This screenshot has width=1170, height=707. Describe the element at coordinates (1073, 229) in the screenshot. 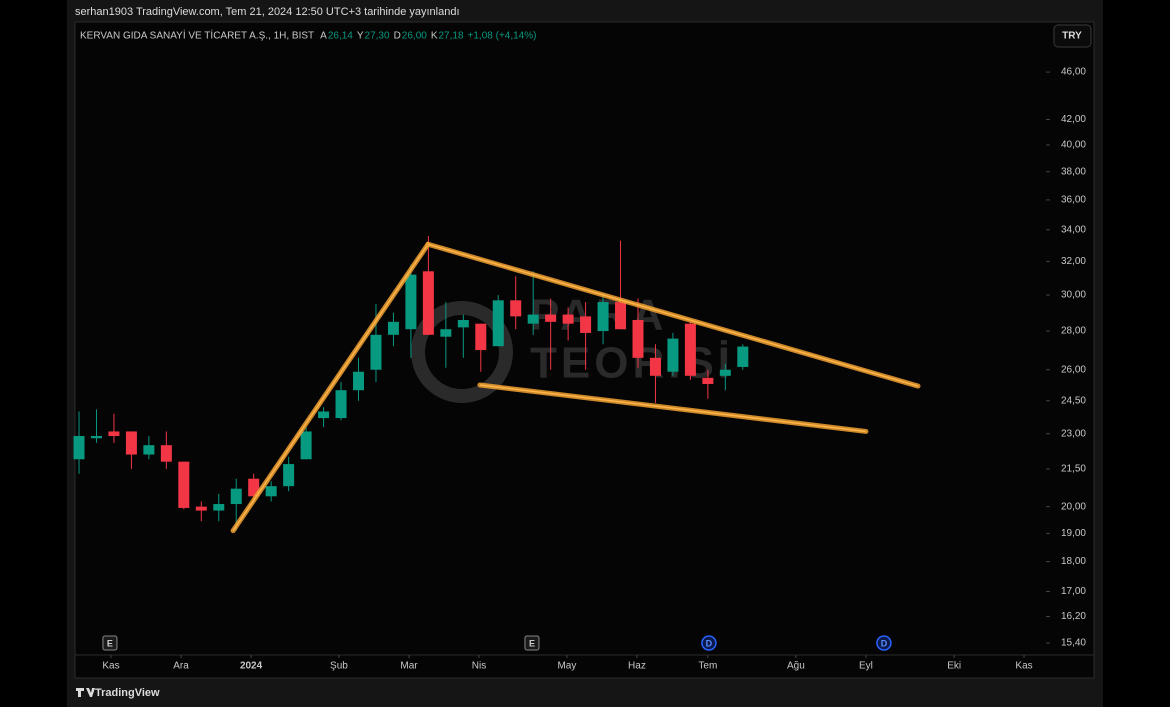

I see `y-tick-label: 34,00` at that location.